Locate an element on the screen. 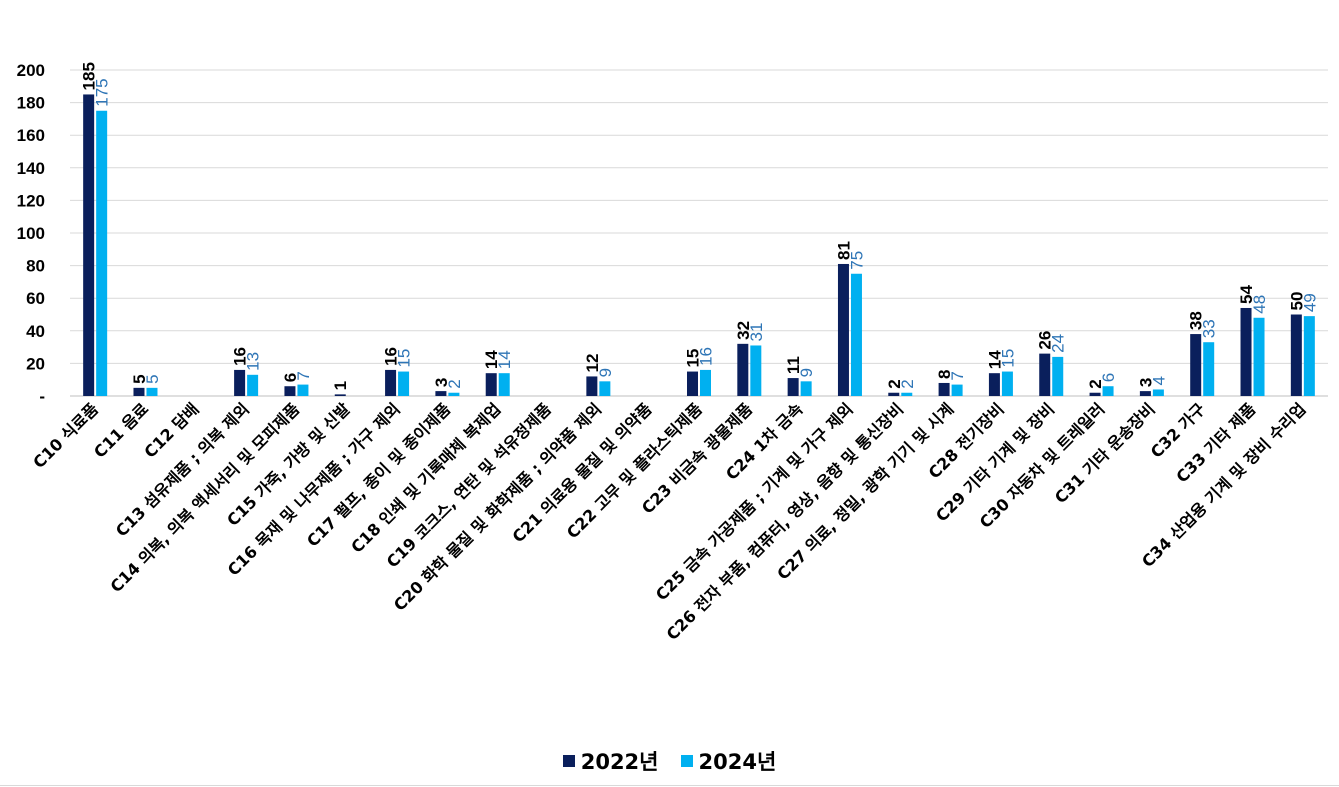 The width and height of the screenshot is (1339, 787). data-label-2024: 16 is located at coordinates (706, 356).